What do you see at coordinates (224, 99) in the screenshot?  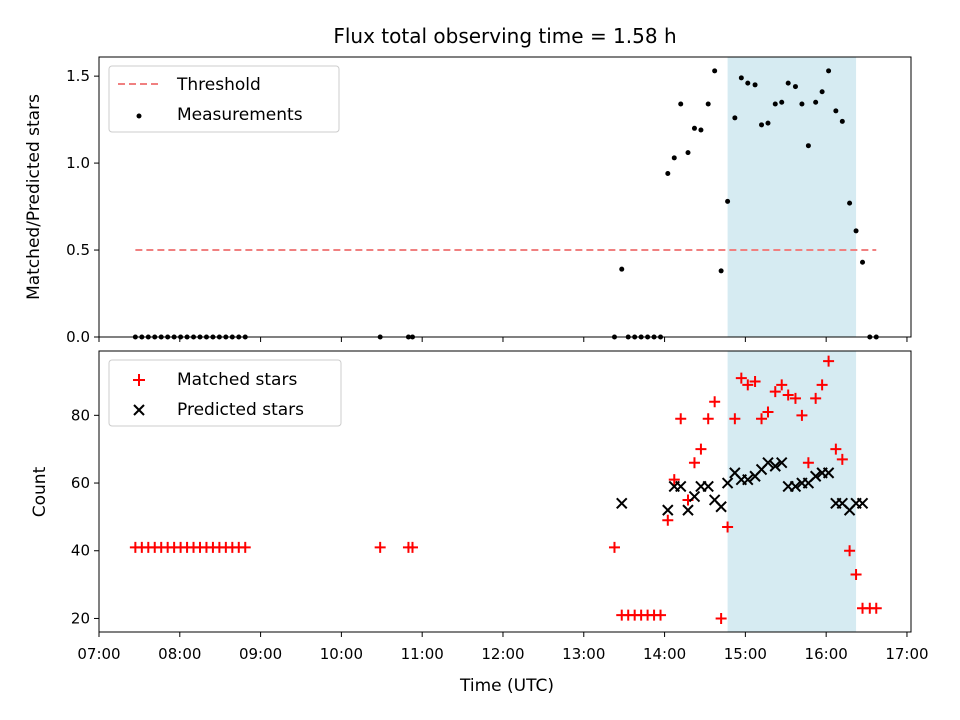 I see `top-legend: Threshold Measurements` at bounding box center [224, 99].